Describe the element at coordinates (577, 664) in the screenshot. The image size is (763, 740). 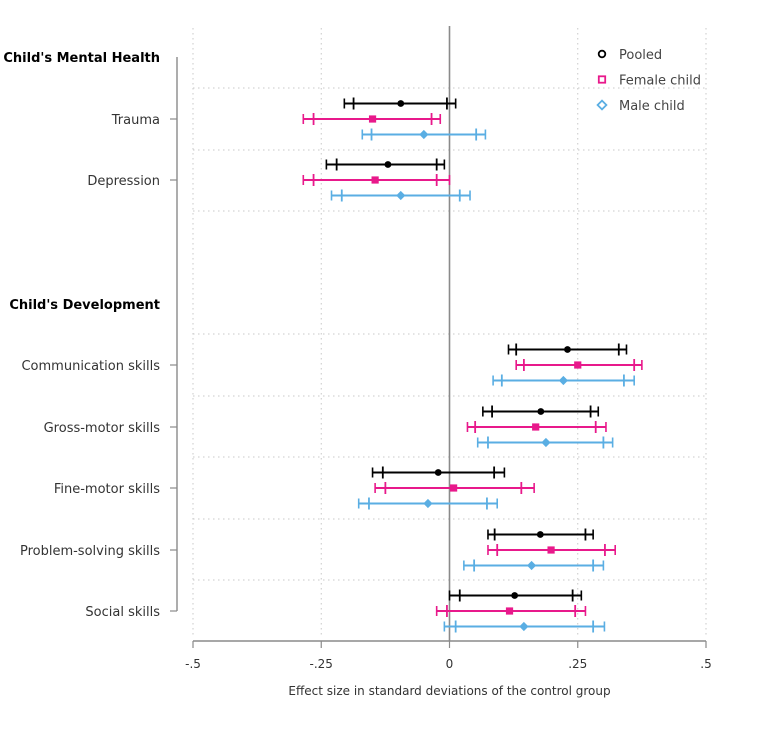
I see `x-tick-label: .25` at that location.